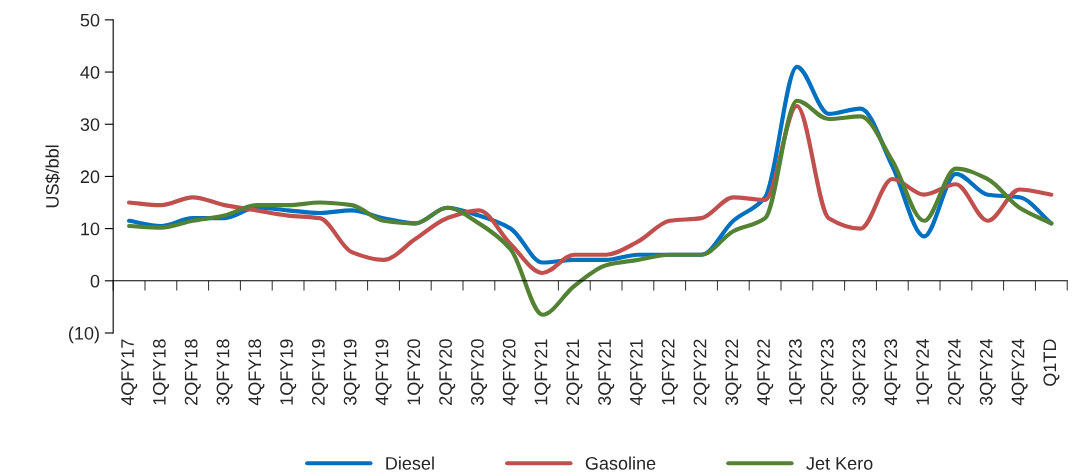 This screenshot has height=473, width=1078. Describe the element at coordinates (90, 124) in the screenshot. I see `y-tick-label: 30` at that location.